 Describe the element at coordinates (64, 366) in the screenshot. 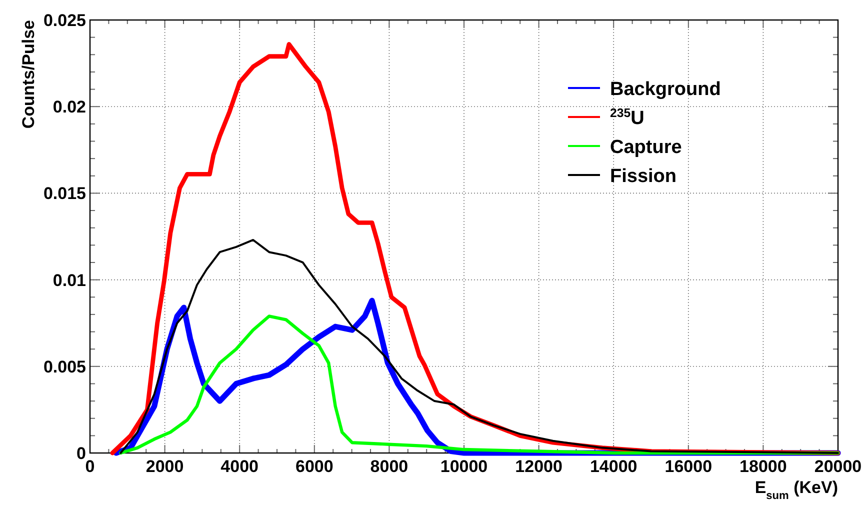

I see `y-tick-label: 0.005` at that location.